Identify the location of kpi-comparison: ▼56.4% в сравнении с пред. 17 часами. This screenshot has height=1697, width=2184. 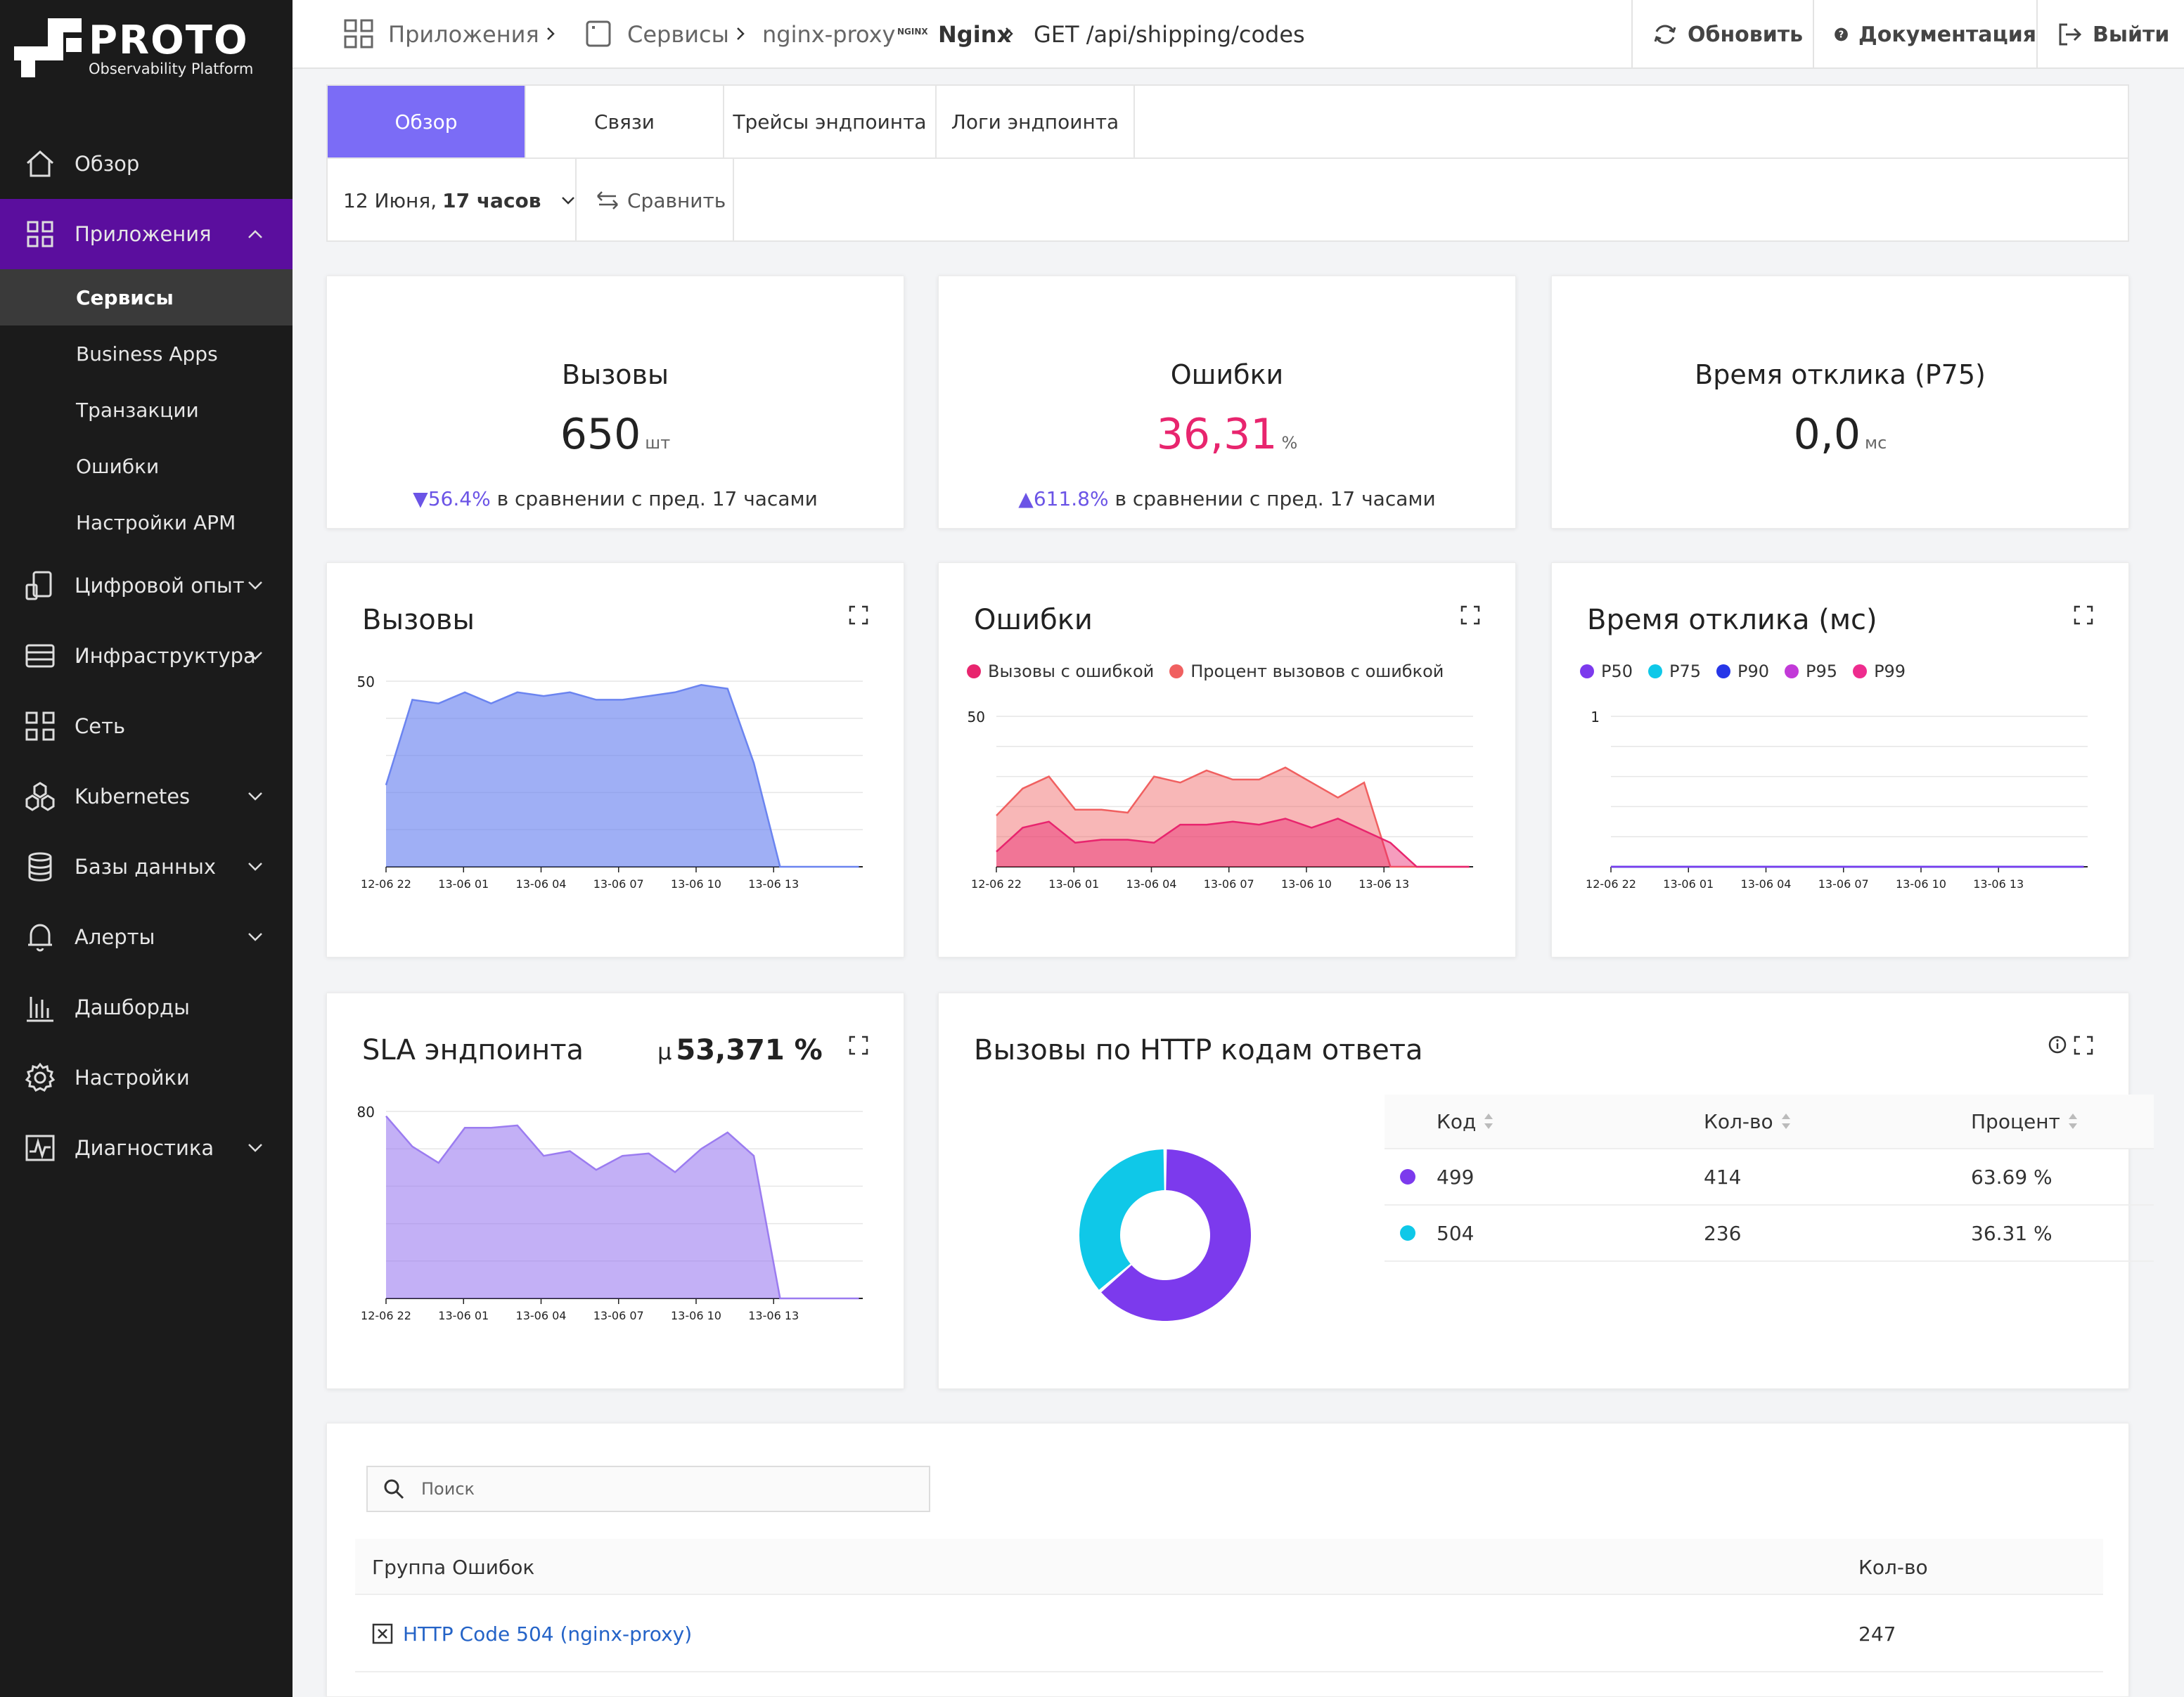
(615, 499).